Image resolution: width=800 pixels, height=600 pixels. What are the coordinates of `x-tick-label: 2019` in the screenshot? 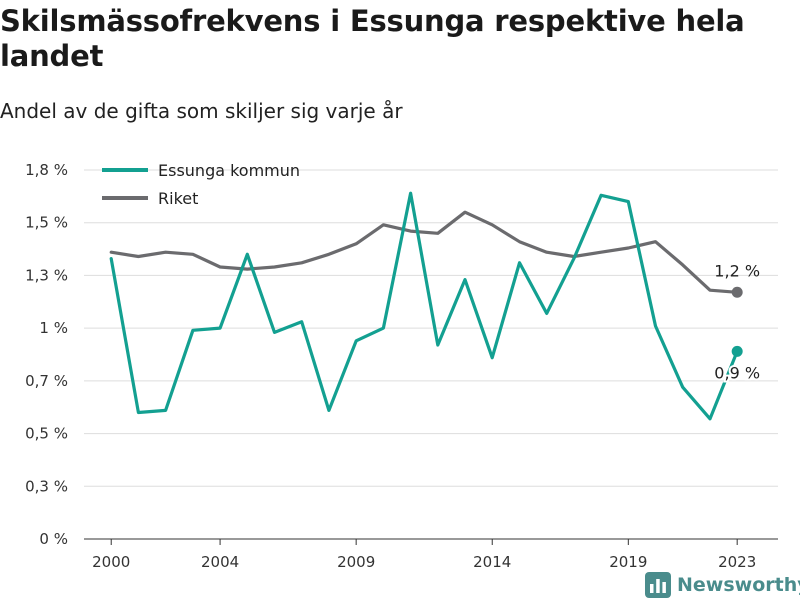 It's located at (628, 562).